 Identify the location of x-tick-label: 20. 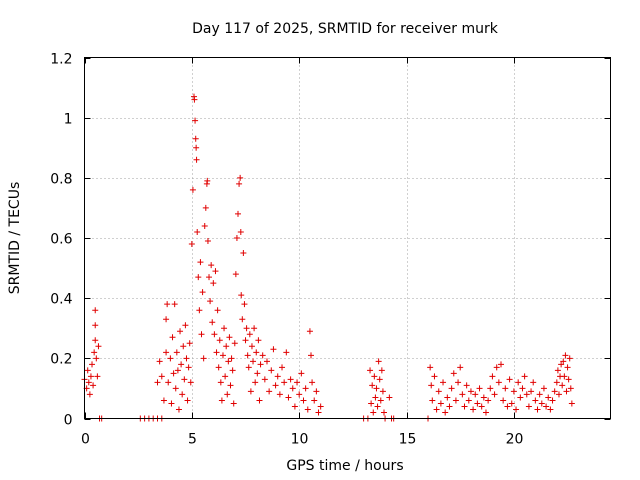
(515, 440).